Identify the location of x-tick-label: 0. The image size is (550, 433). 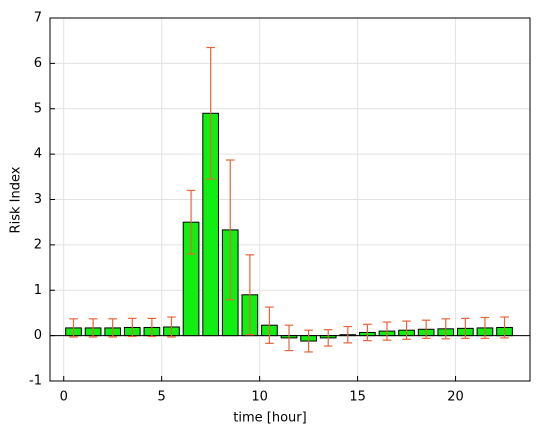
(64, 397).